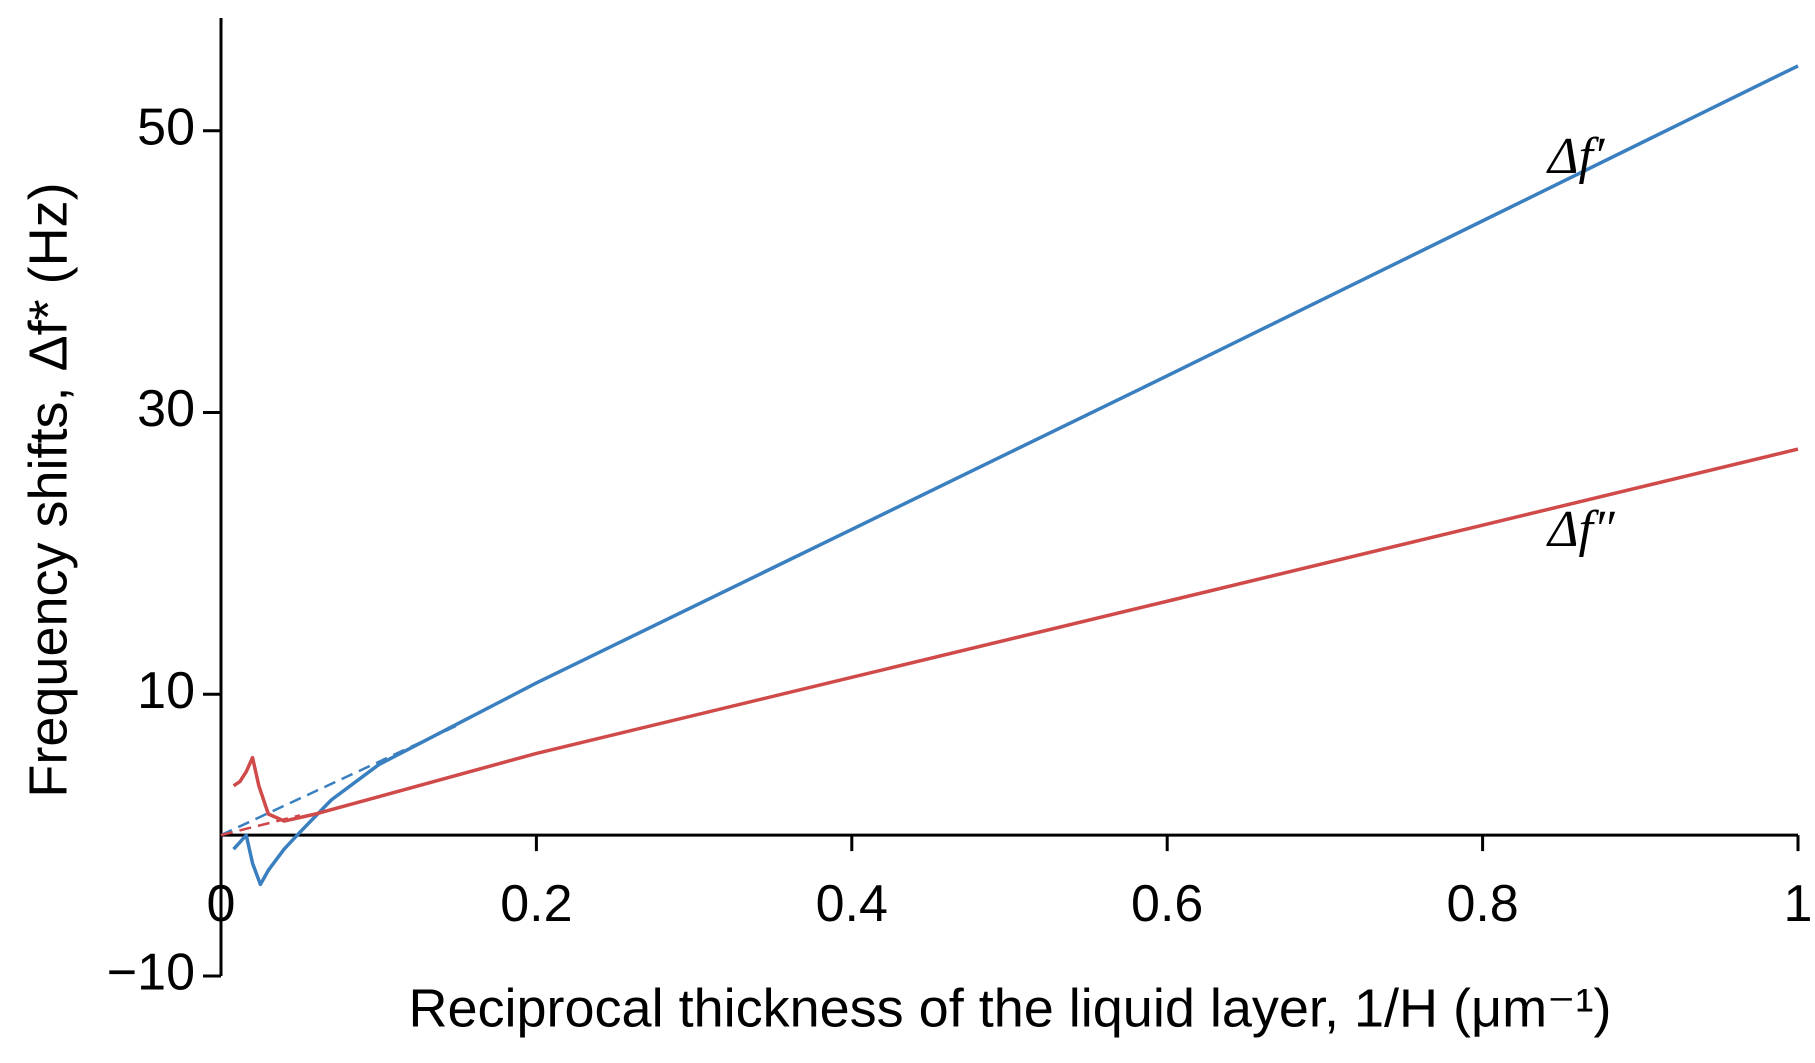  What do you see at coordinates (1581, 529) in the screenshot?
I see `series-label: Δf″` at bounding box center [1581, 529].